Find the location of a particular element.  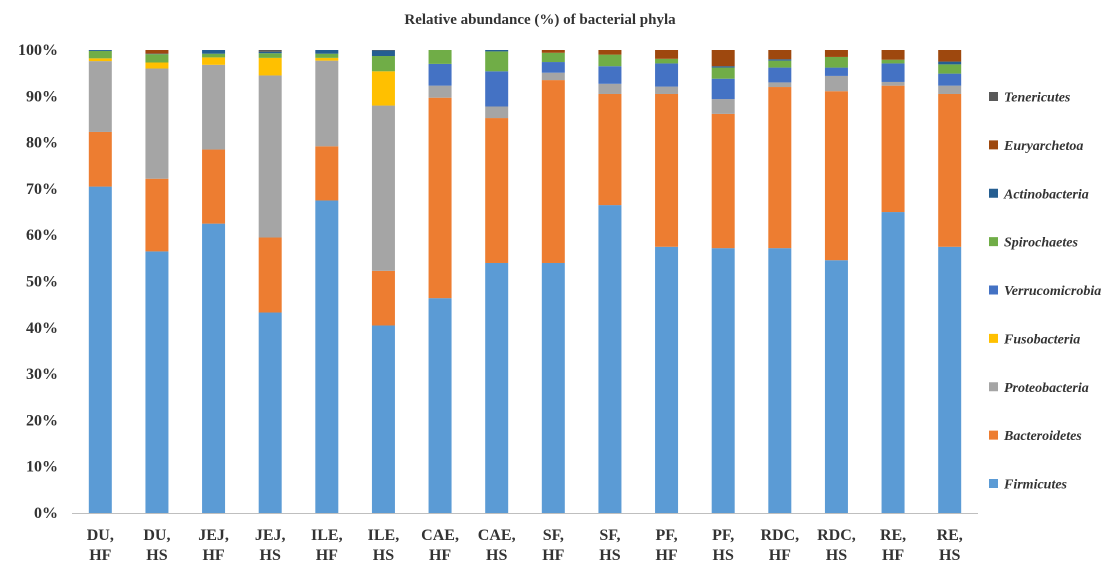

legend-entry: Actinobacteria is located at coordinates (1039, 194).